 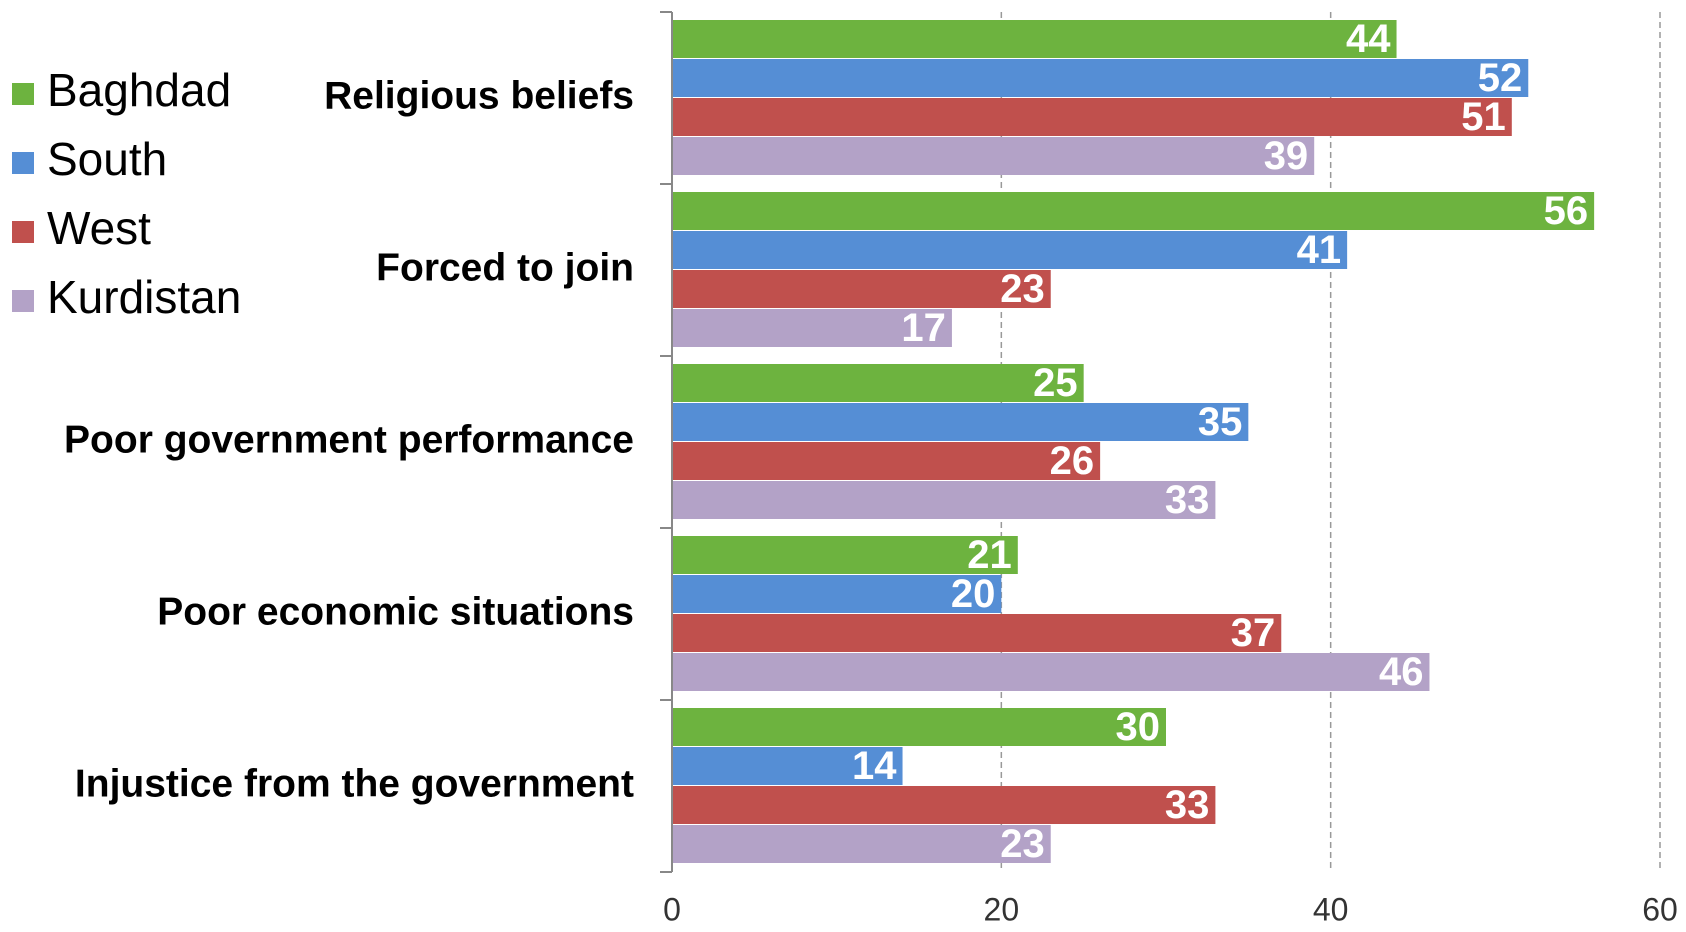 I want to click on legend-label: Baghdad, so click(x=139, y=90).